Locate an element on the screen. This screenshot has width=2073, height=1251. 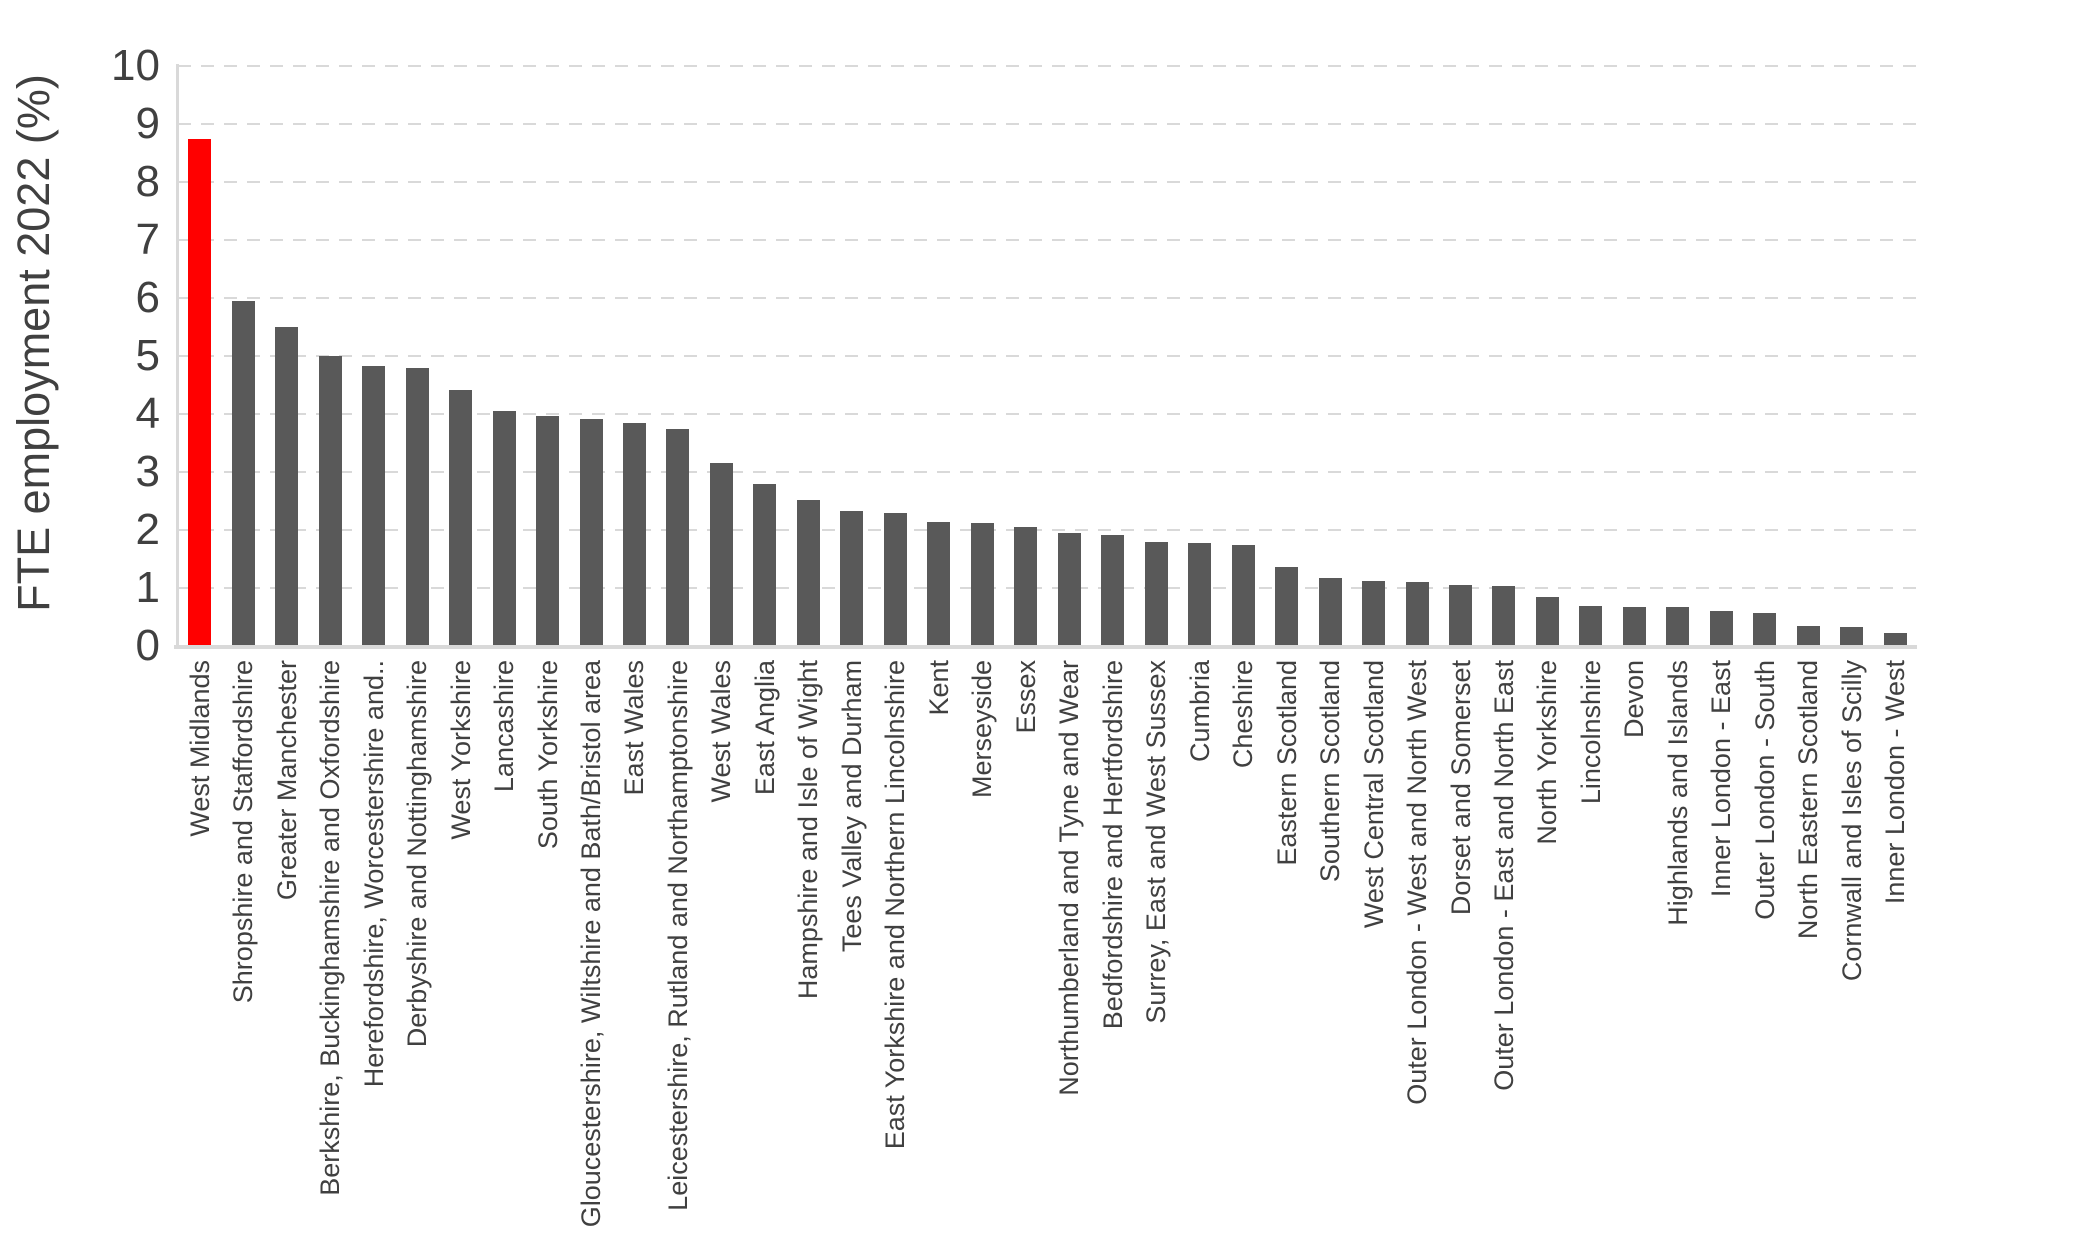
bar-herefordshire-worcestershire-and is located at coordinates (374, 506).